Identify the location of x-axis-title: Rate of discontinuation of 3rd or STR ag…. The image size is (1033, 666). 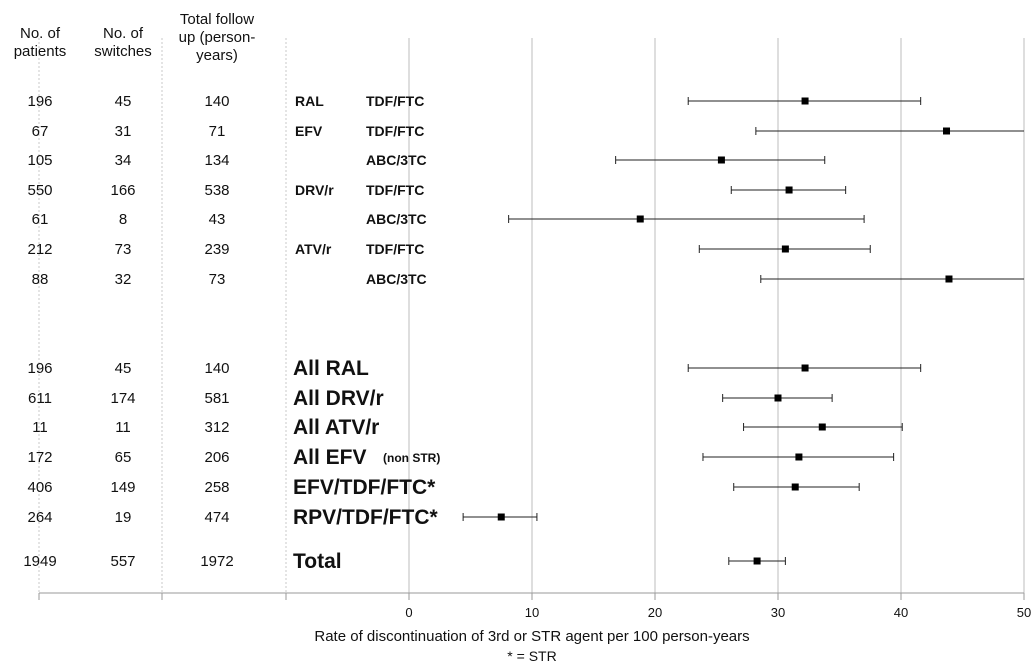
(531, 636).